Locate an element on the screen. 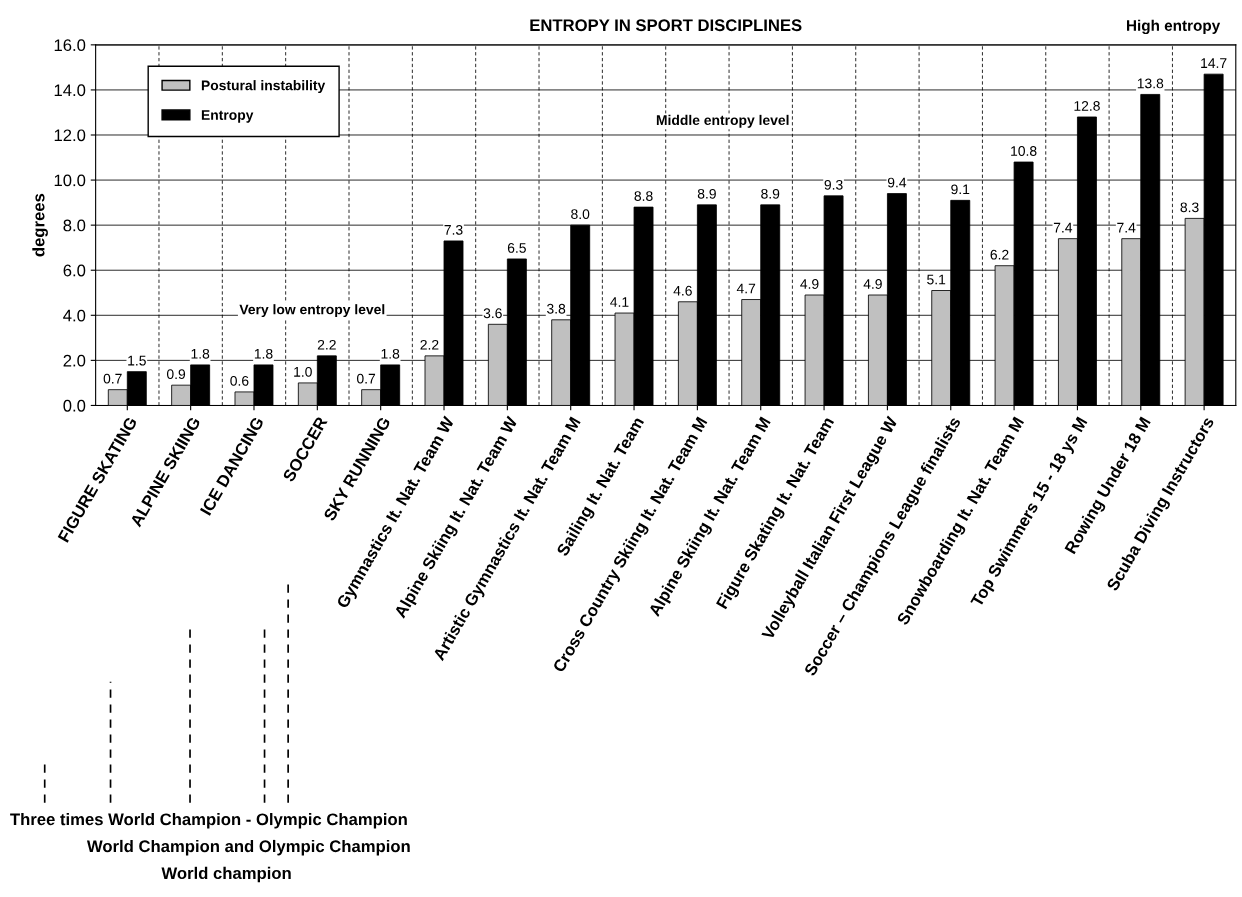 The height and width of the screenshot is (897, 1242). data-label: 8.8 is located at coordinates (643, 196).